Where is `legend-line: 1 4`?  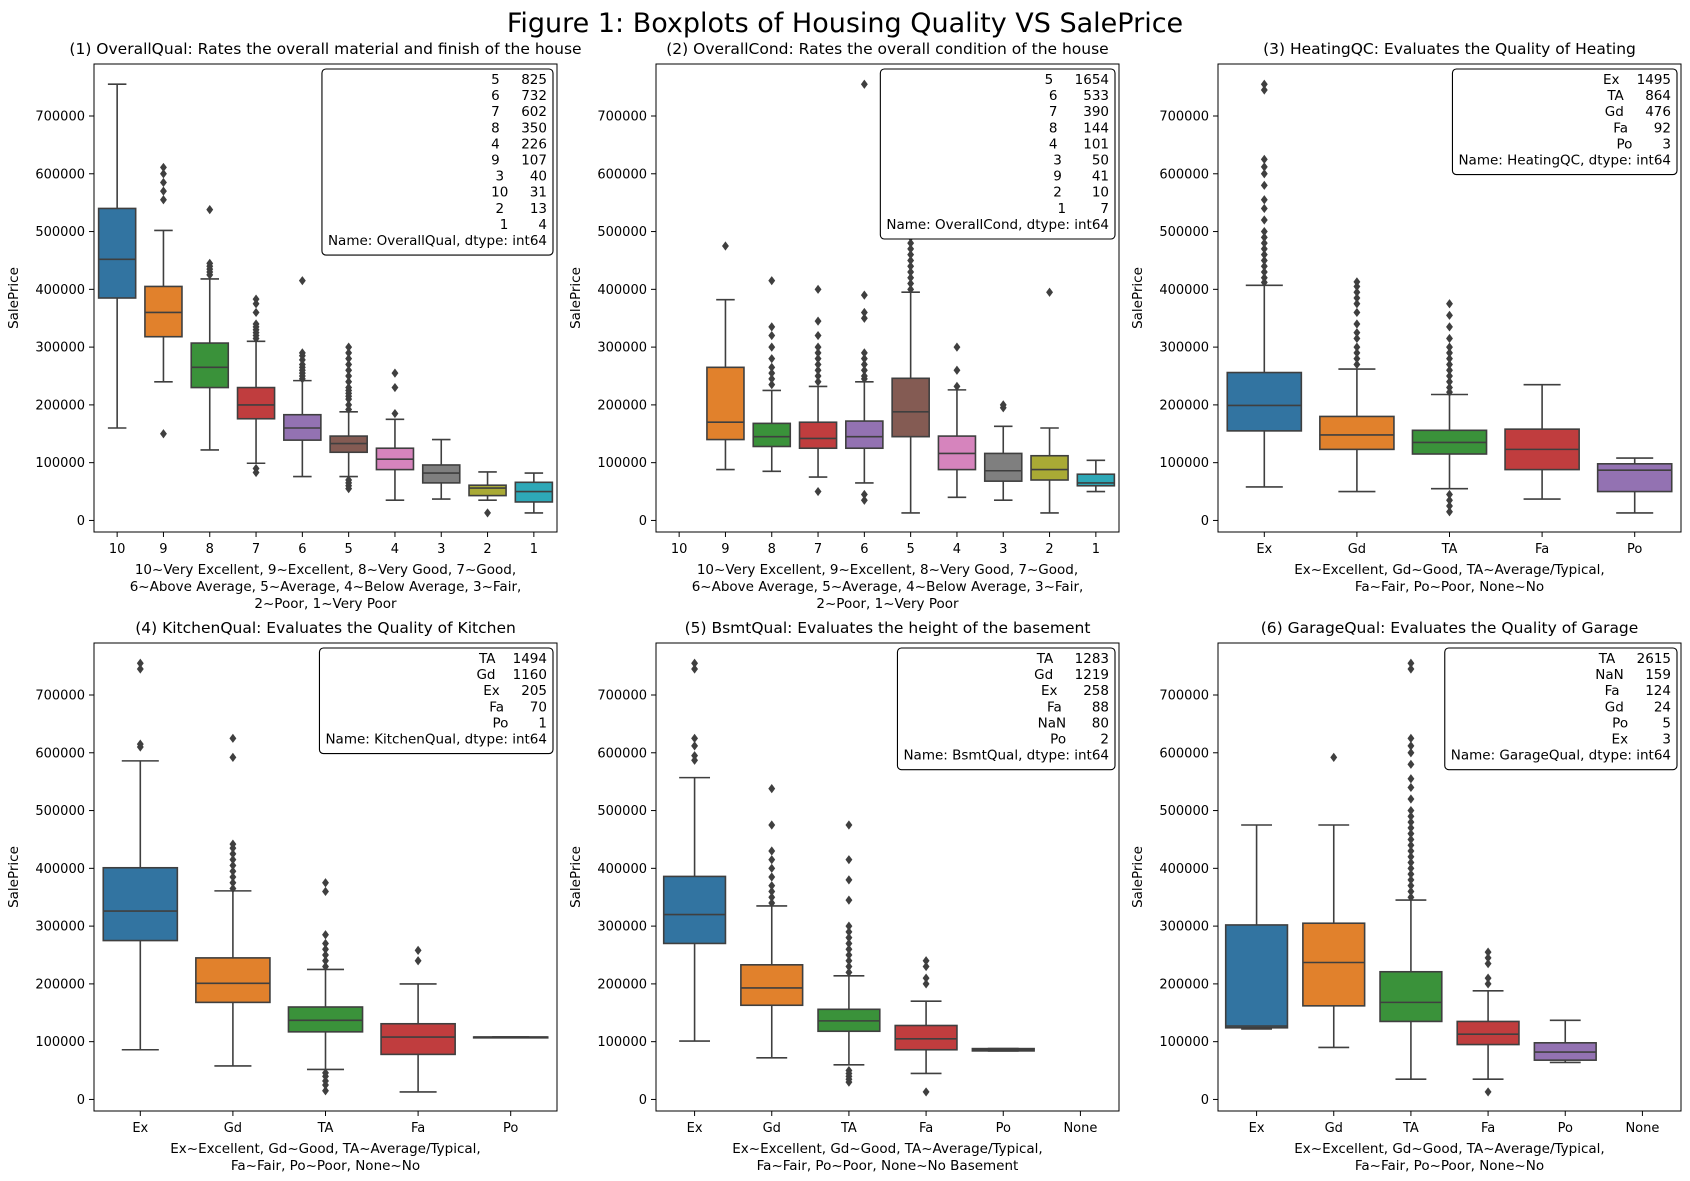
legend-line: 1 4 is located at coordinates (523, 225).